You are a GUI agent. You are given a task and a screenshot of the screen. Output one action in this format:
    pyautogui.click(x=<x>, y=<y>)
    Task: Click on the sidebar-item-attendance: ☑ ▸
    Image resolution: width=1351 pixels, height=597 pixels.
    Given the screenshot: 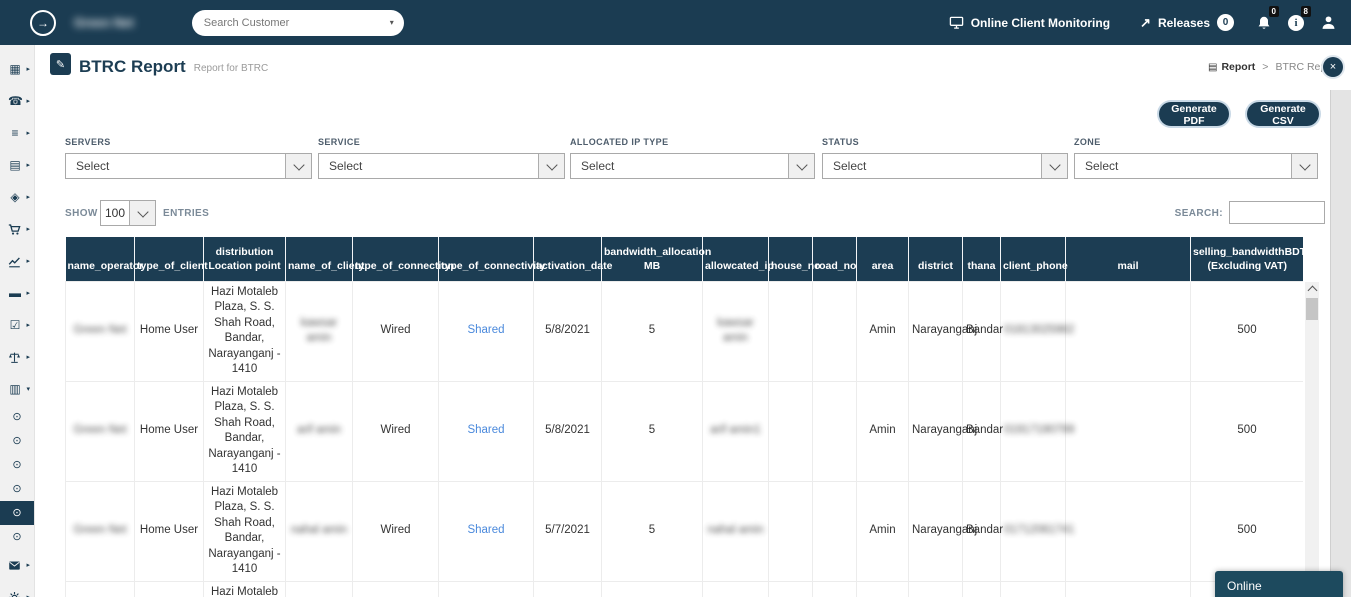 What is the action you would take?
    pyautogui.click(x=17, y=325)
    